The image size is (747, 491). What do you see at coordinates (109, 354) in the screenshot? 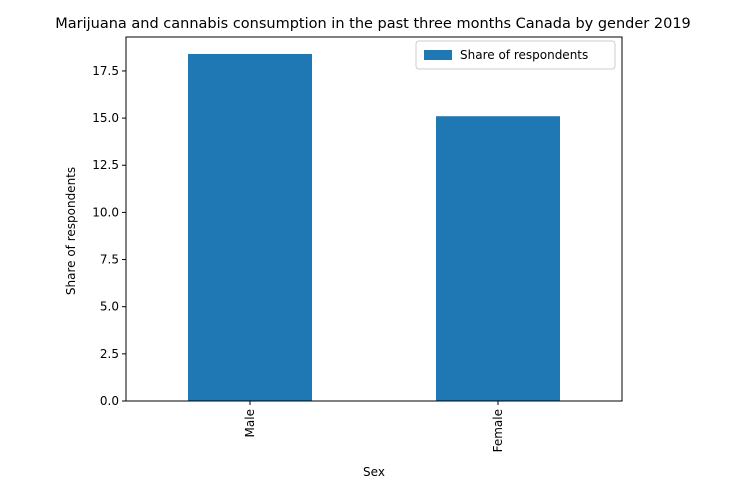
I see `y-tick-label: 2.5` at bounding box center [109, 354].